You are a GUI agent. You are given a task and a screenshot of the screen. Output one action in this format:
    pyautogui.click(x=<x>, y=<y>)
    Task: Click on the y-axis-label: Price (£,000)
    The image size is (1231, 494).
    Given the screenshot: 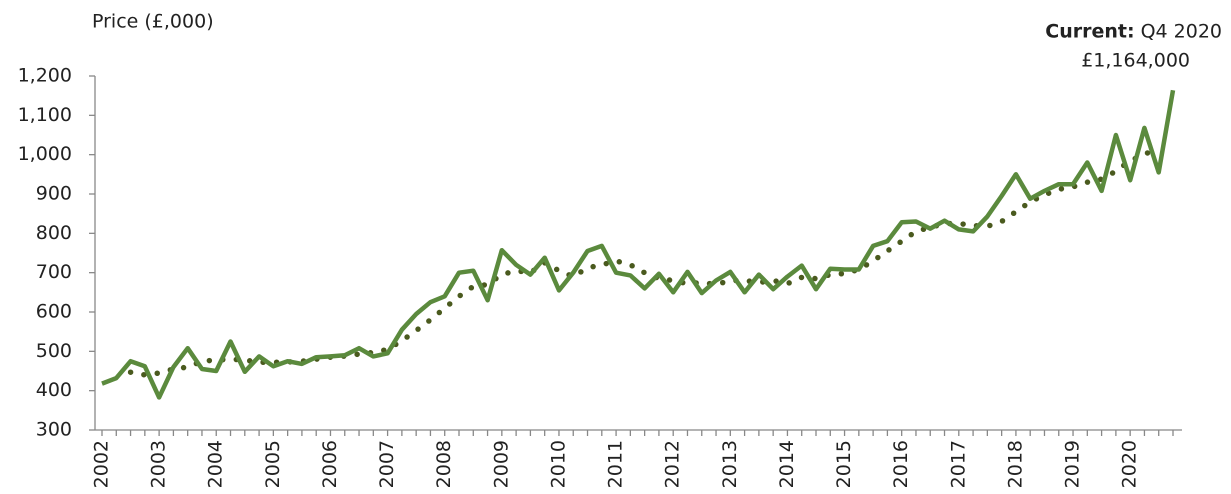 What is the action you would take?
    pyautogui.click(x=153, y=22)
    